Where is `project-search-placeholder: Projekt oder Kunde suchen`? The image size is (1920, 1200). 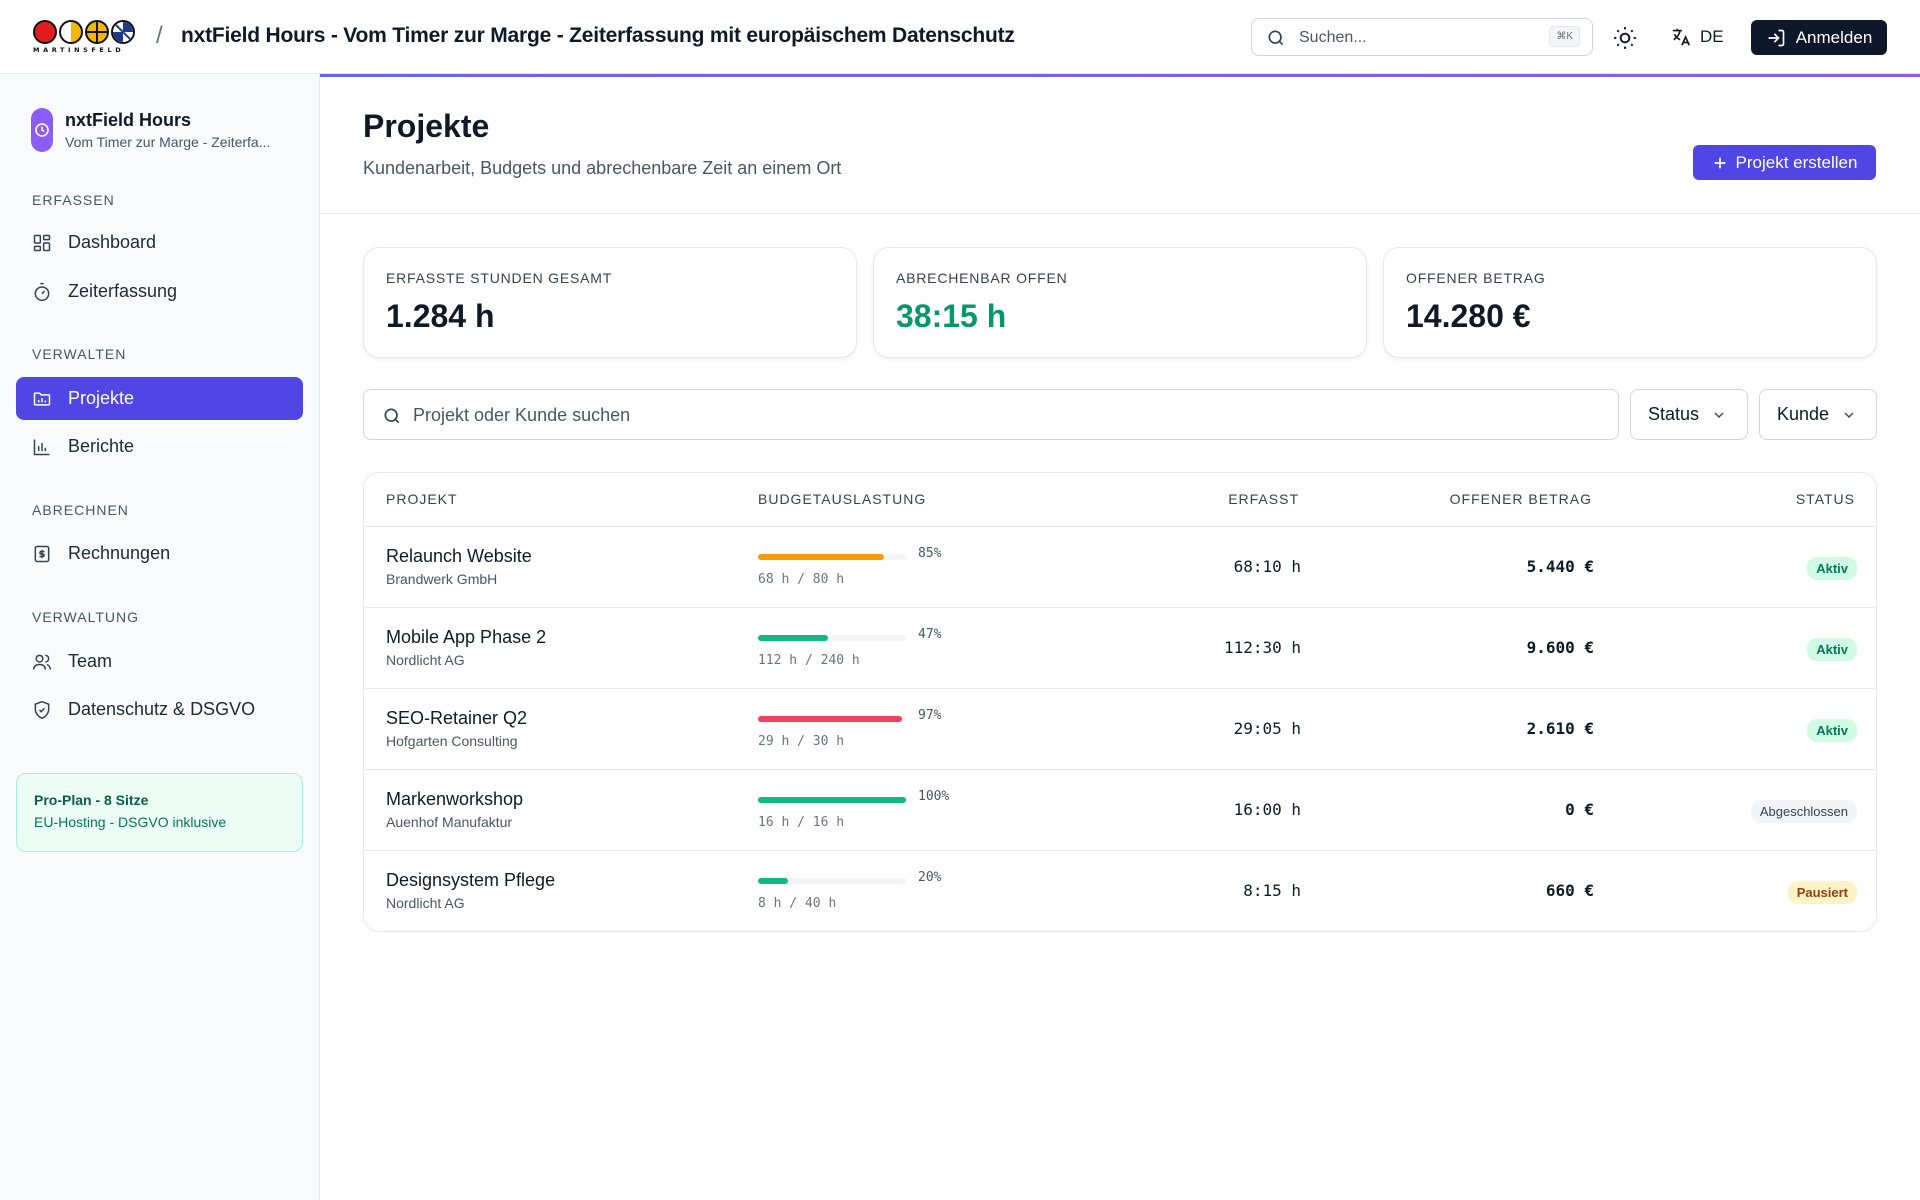 project-search-placeholder: Projekt oder Kunde suchen is located at coordinates (522, 415).